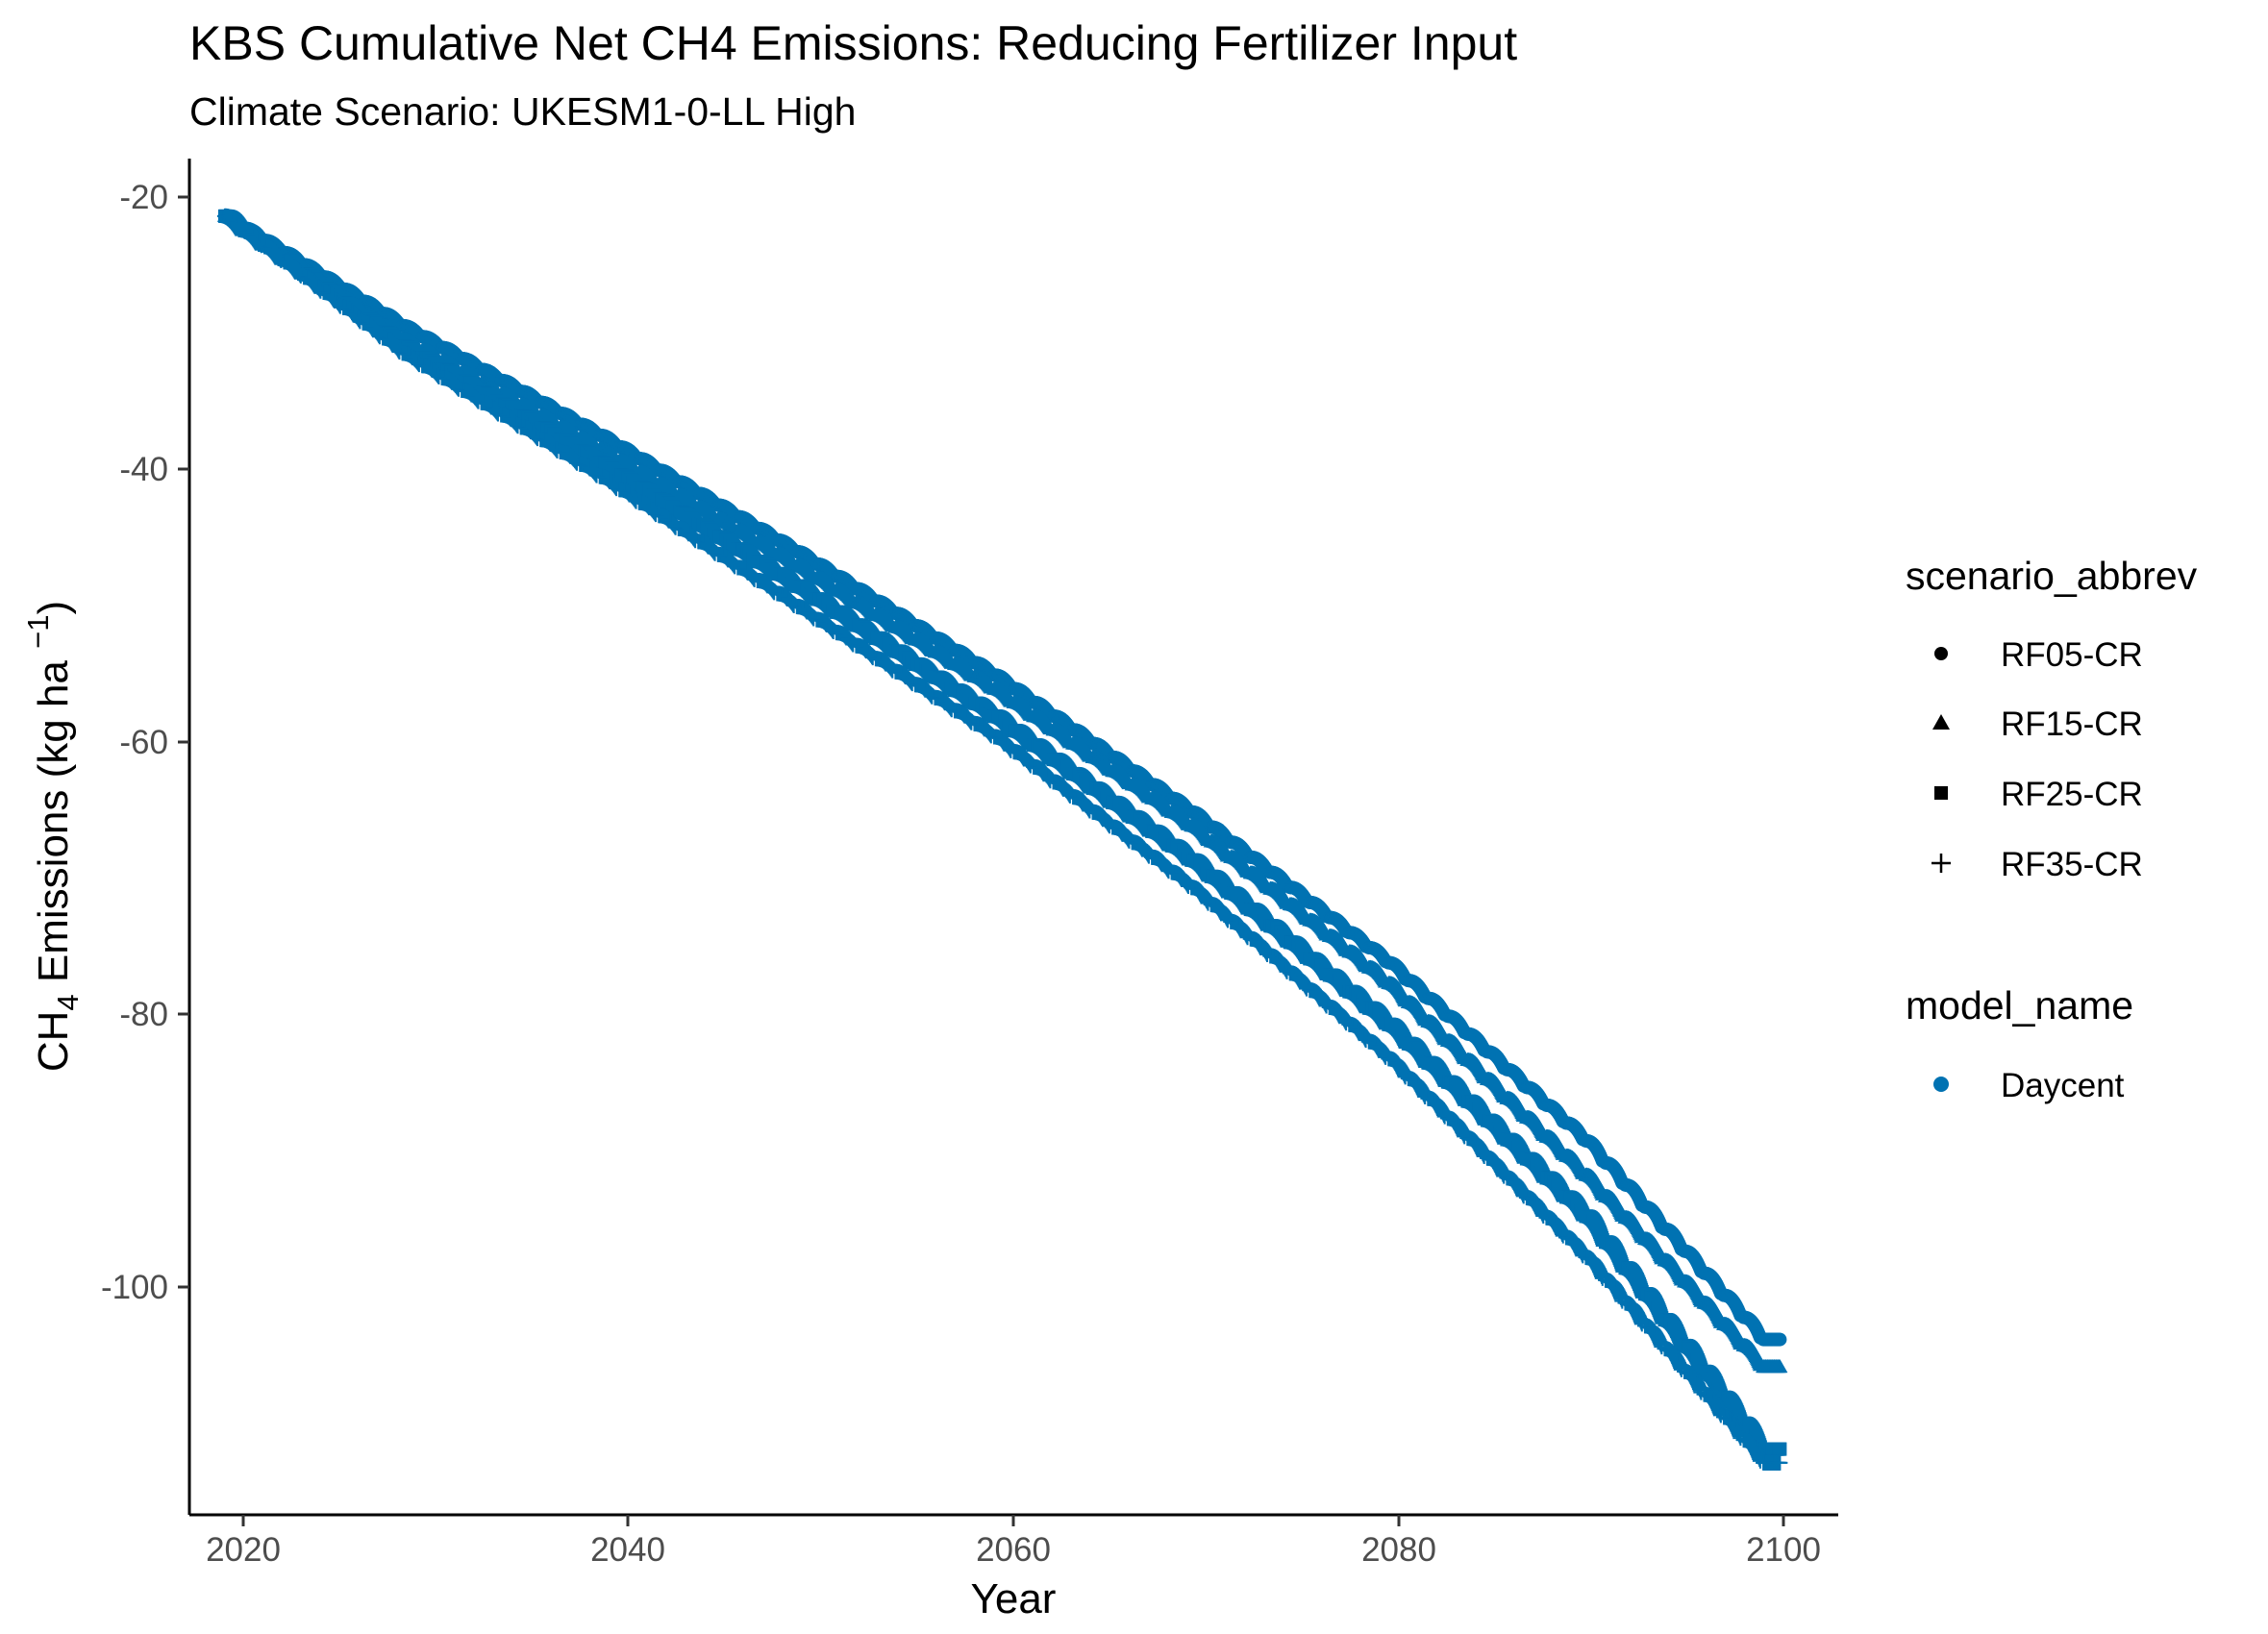 This screenshot has height=1634, width=2268. I want to click on data-point-rf05-cr, so click(1780, 1339).